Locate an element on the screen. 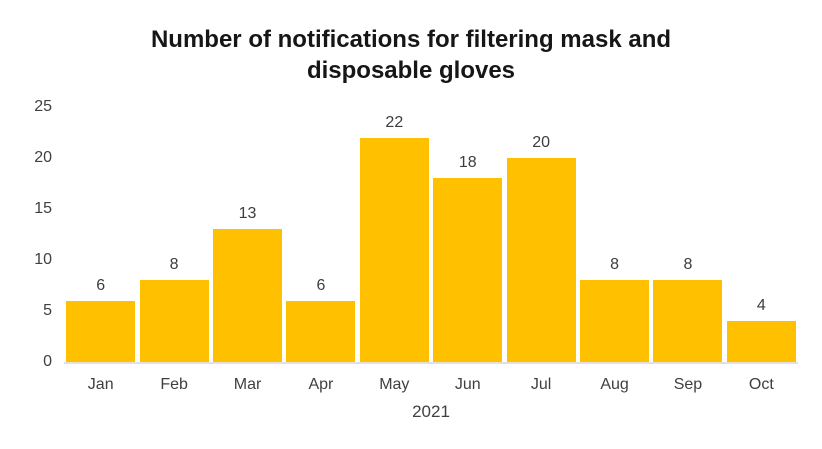 Image resolution: width=822 pixels, height=449 pixels. bar-column: 13 is located at coordinates (247, 234).